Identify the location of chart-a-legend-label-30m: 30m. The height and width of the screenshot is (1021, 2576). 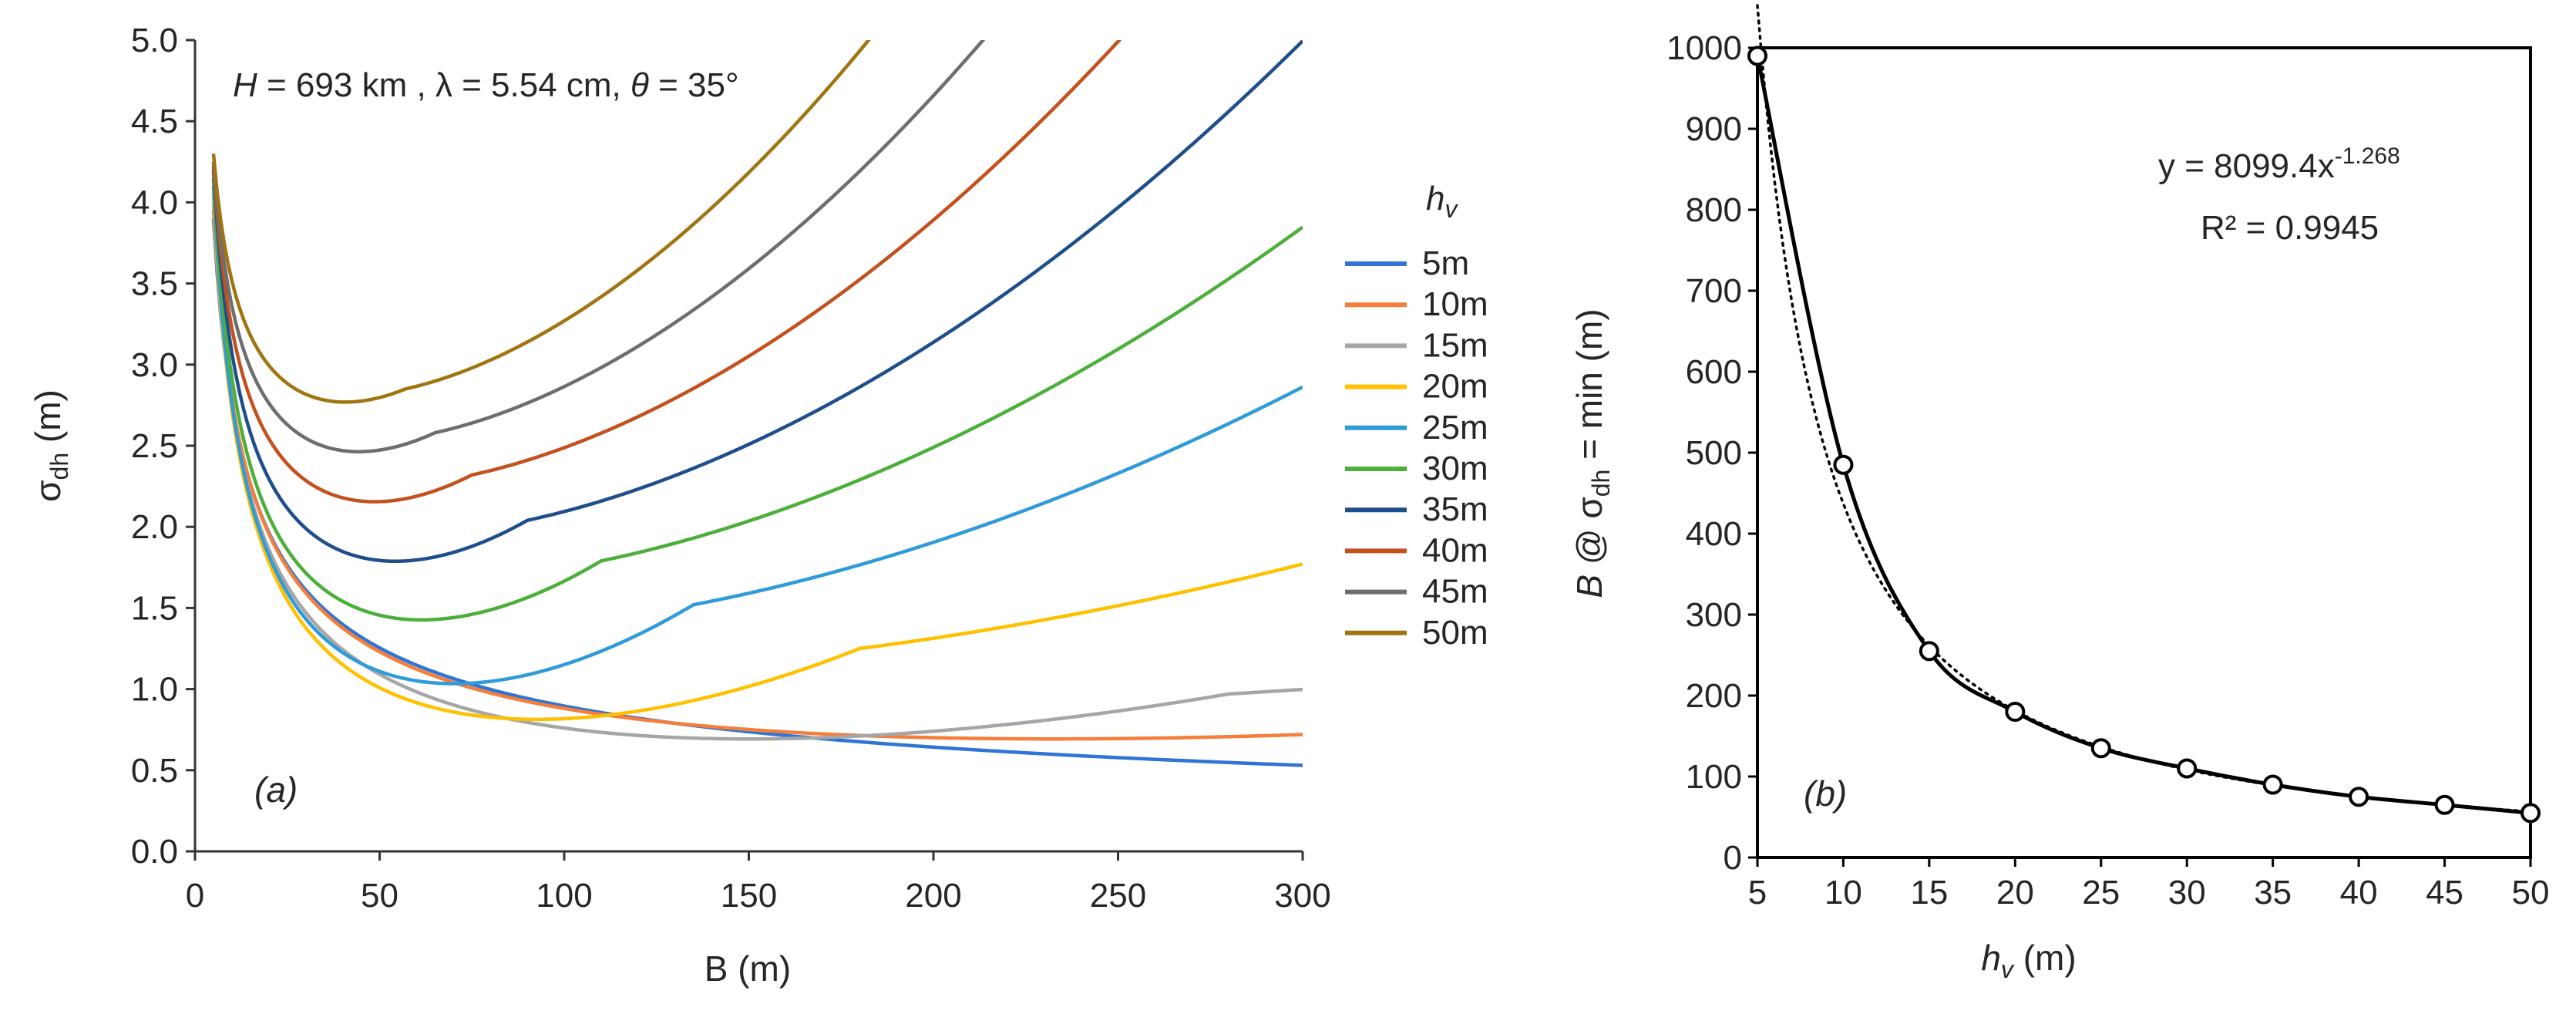
(1455, 468).